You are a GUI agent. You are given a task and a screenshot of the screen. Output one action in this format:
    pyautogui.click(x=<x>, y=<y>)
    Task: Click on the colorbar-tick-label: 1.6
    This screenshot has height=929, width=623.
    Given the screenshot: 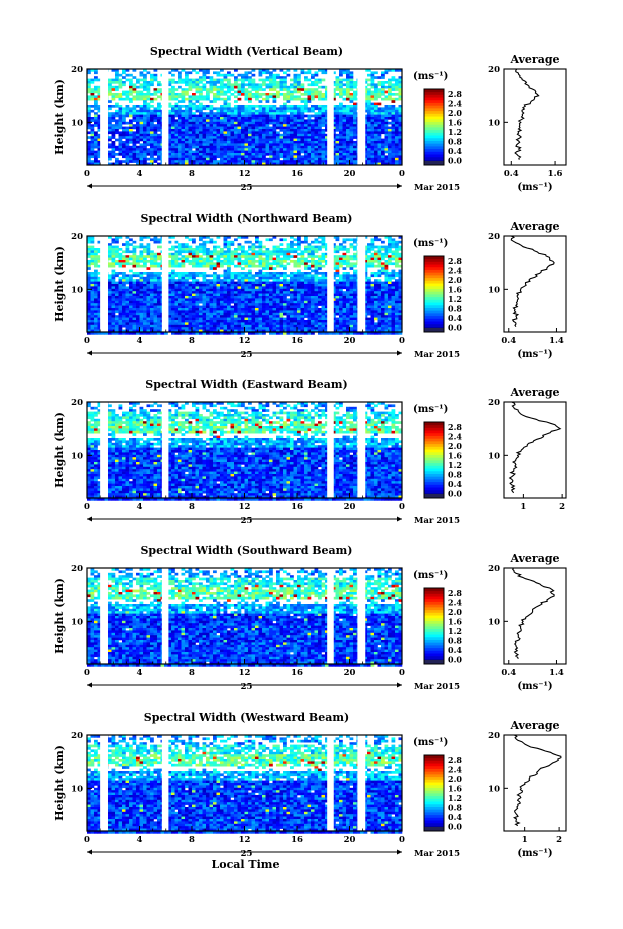 What is the action you would take?
    pyautogui.click(x=455, y=621)
    